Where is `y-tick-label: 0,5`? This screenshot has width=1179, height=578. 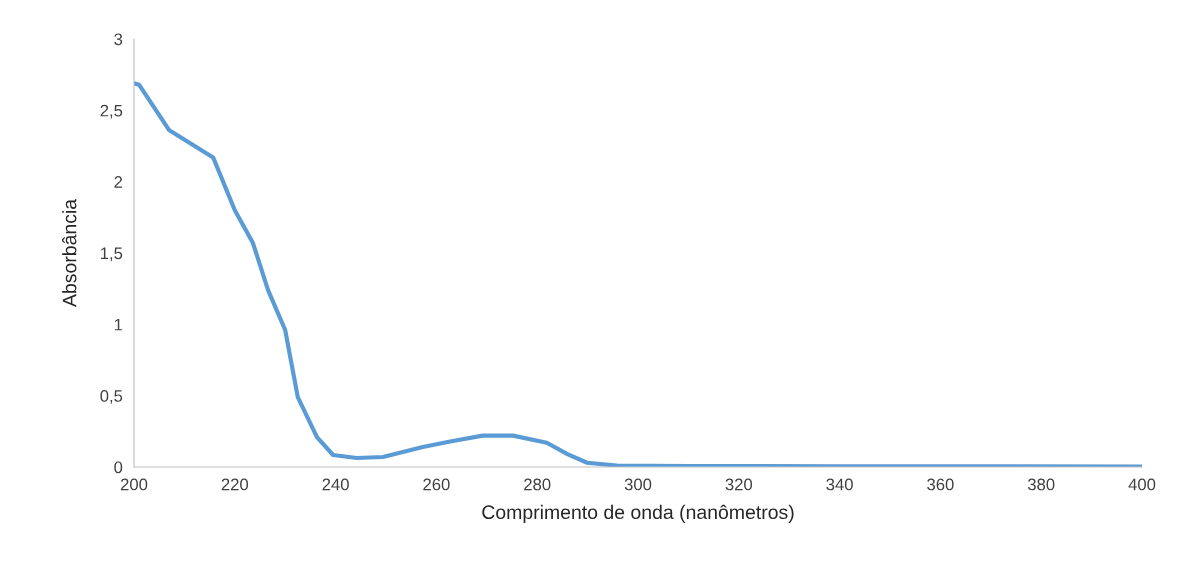 y-tick-label: 0,5 is located at coordinates (111, 397).